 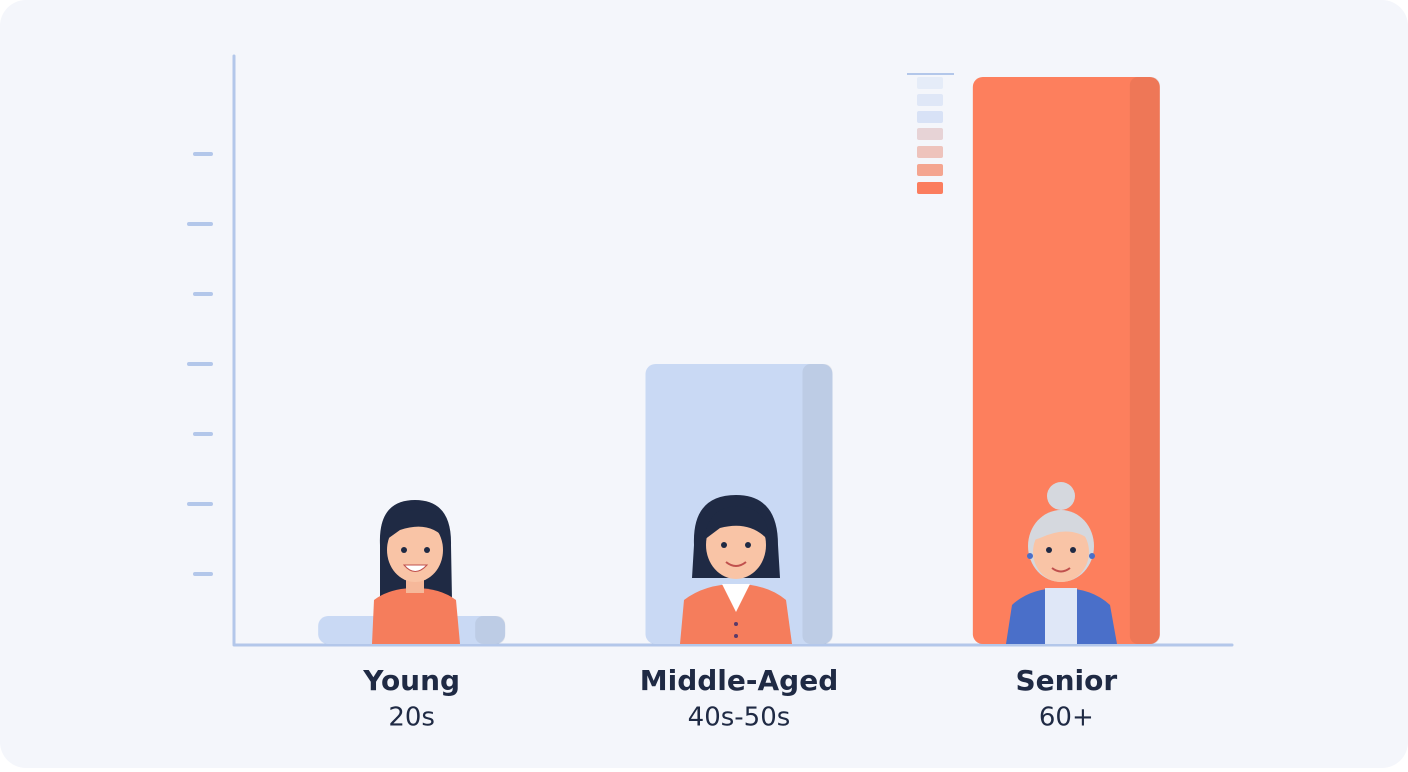 What do you see at coordinates (930, 133) in the screenshot?
I see `gradient-scale` at bounding box center [930, 133].